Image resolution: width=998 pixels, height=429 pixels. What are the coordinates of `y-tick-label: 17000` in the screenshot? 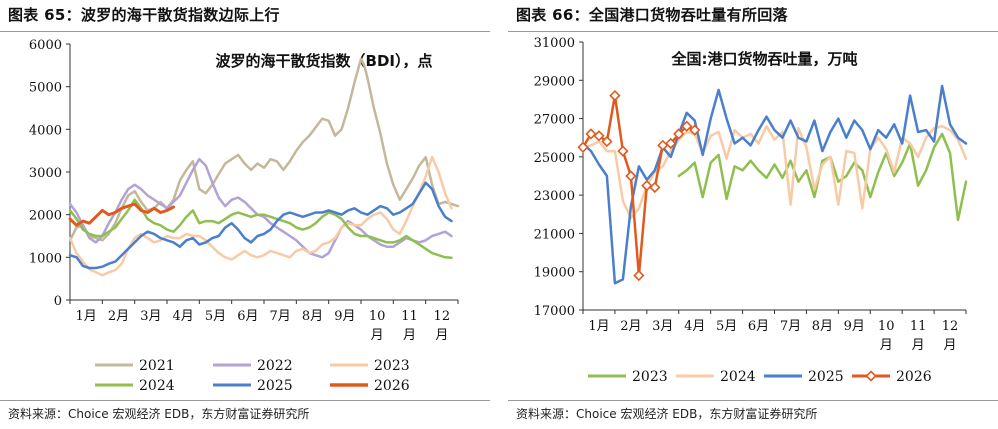 It's located at (554, 311).